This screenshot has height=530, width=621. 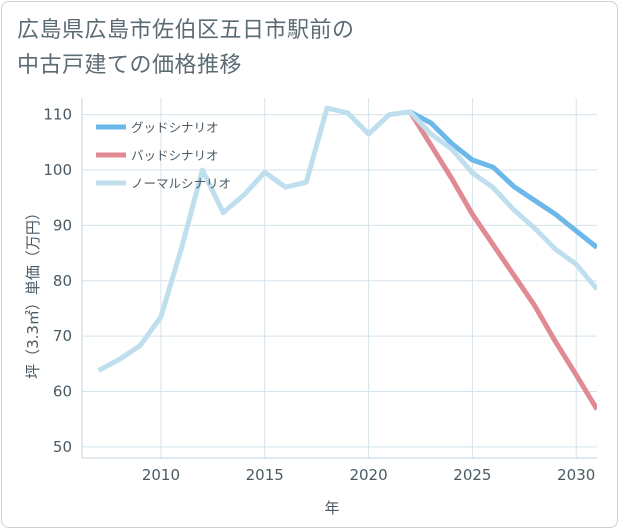 I want to click on title-line-1: 広島県広島市佐伯区五日市駅前の, so click(x=186, y=30).